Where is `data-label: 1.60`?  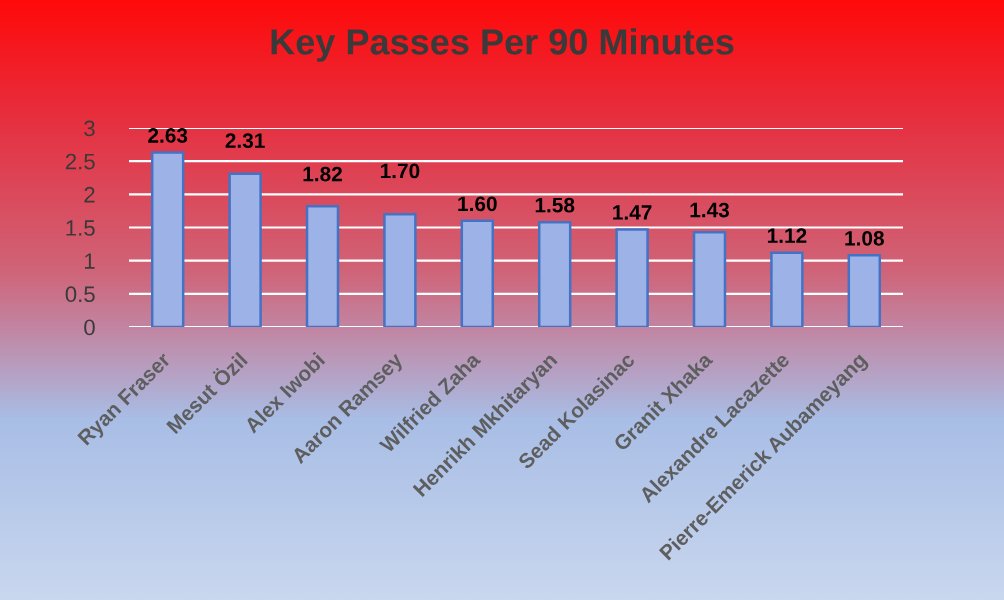
data-label: 1.60 is located at coordinates (477, 204).